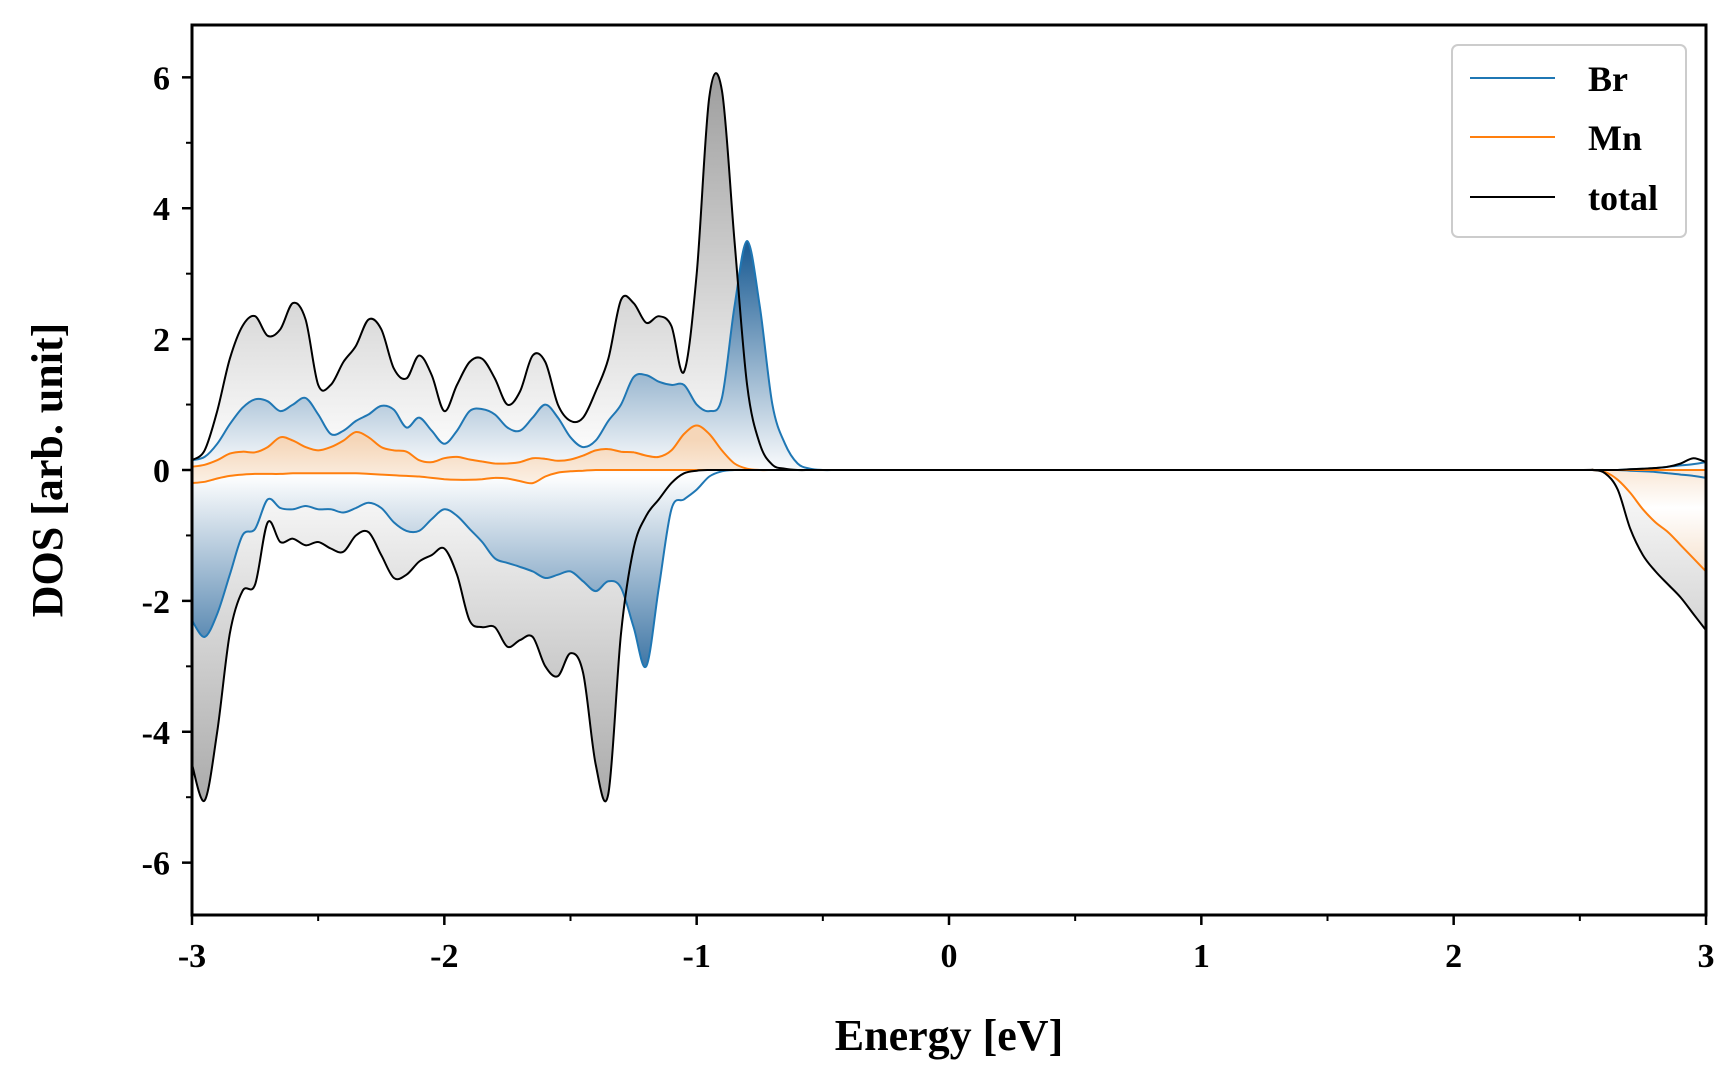 This screenshot has height=1080, width=1728. Describe the element at coordinates (1623, 198) in the screenshot. I see `legend-label-total: total` at that location.